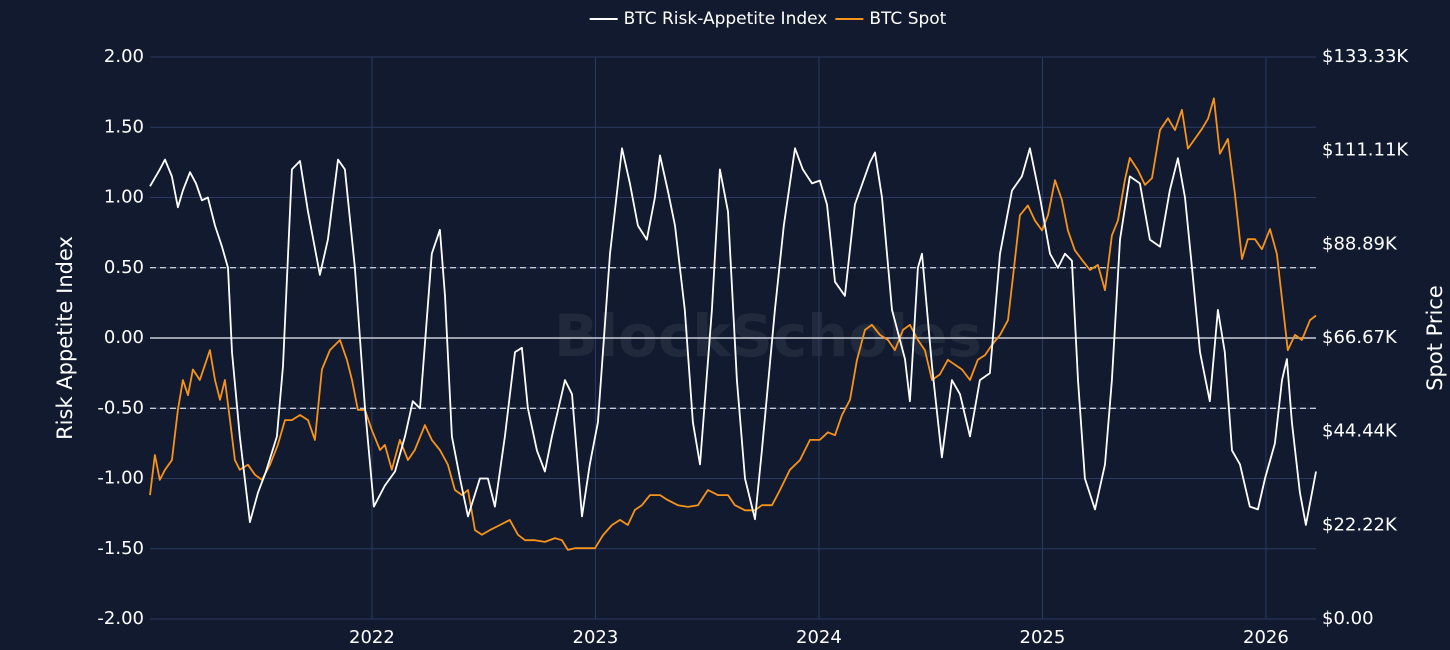  I want to click on x-tick-label: 2022, so click(372, 637).